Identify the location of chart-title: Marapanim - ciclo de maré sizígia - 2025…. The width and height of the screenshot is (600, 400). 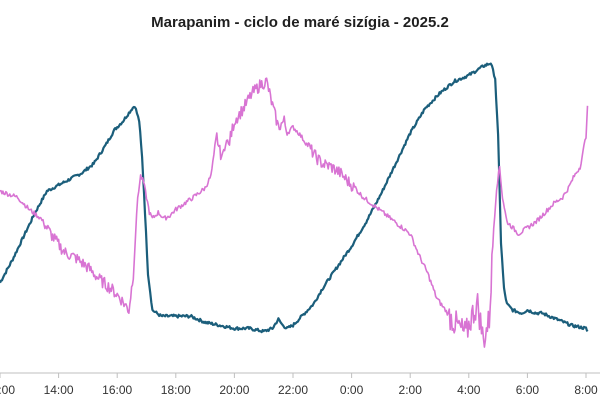
(300, 22).